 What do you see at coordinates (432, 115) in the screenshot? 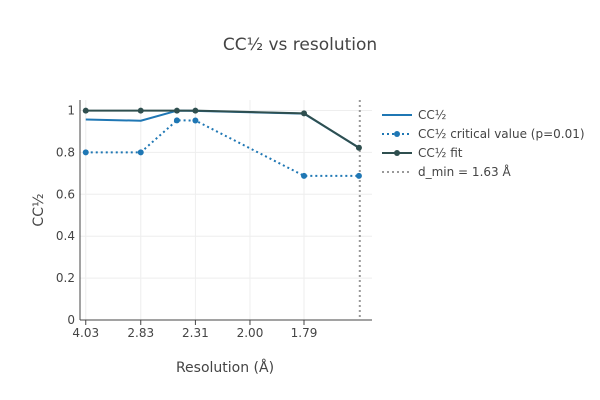
I see `legend-label: CC½` at bounding box center [432, 115].